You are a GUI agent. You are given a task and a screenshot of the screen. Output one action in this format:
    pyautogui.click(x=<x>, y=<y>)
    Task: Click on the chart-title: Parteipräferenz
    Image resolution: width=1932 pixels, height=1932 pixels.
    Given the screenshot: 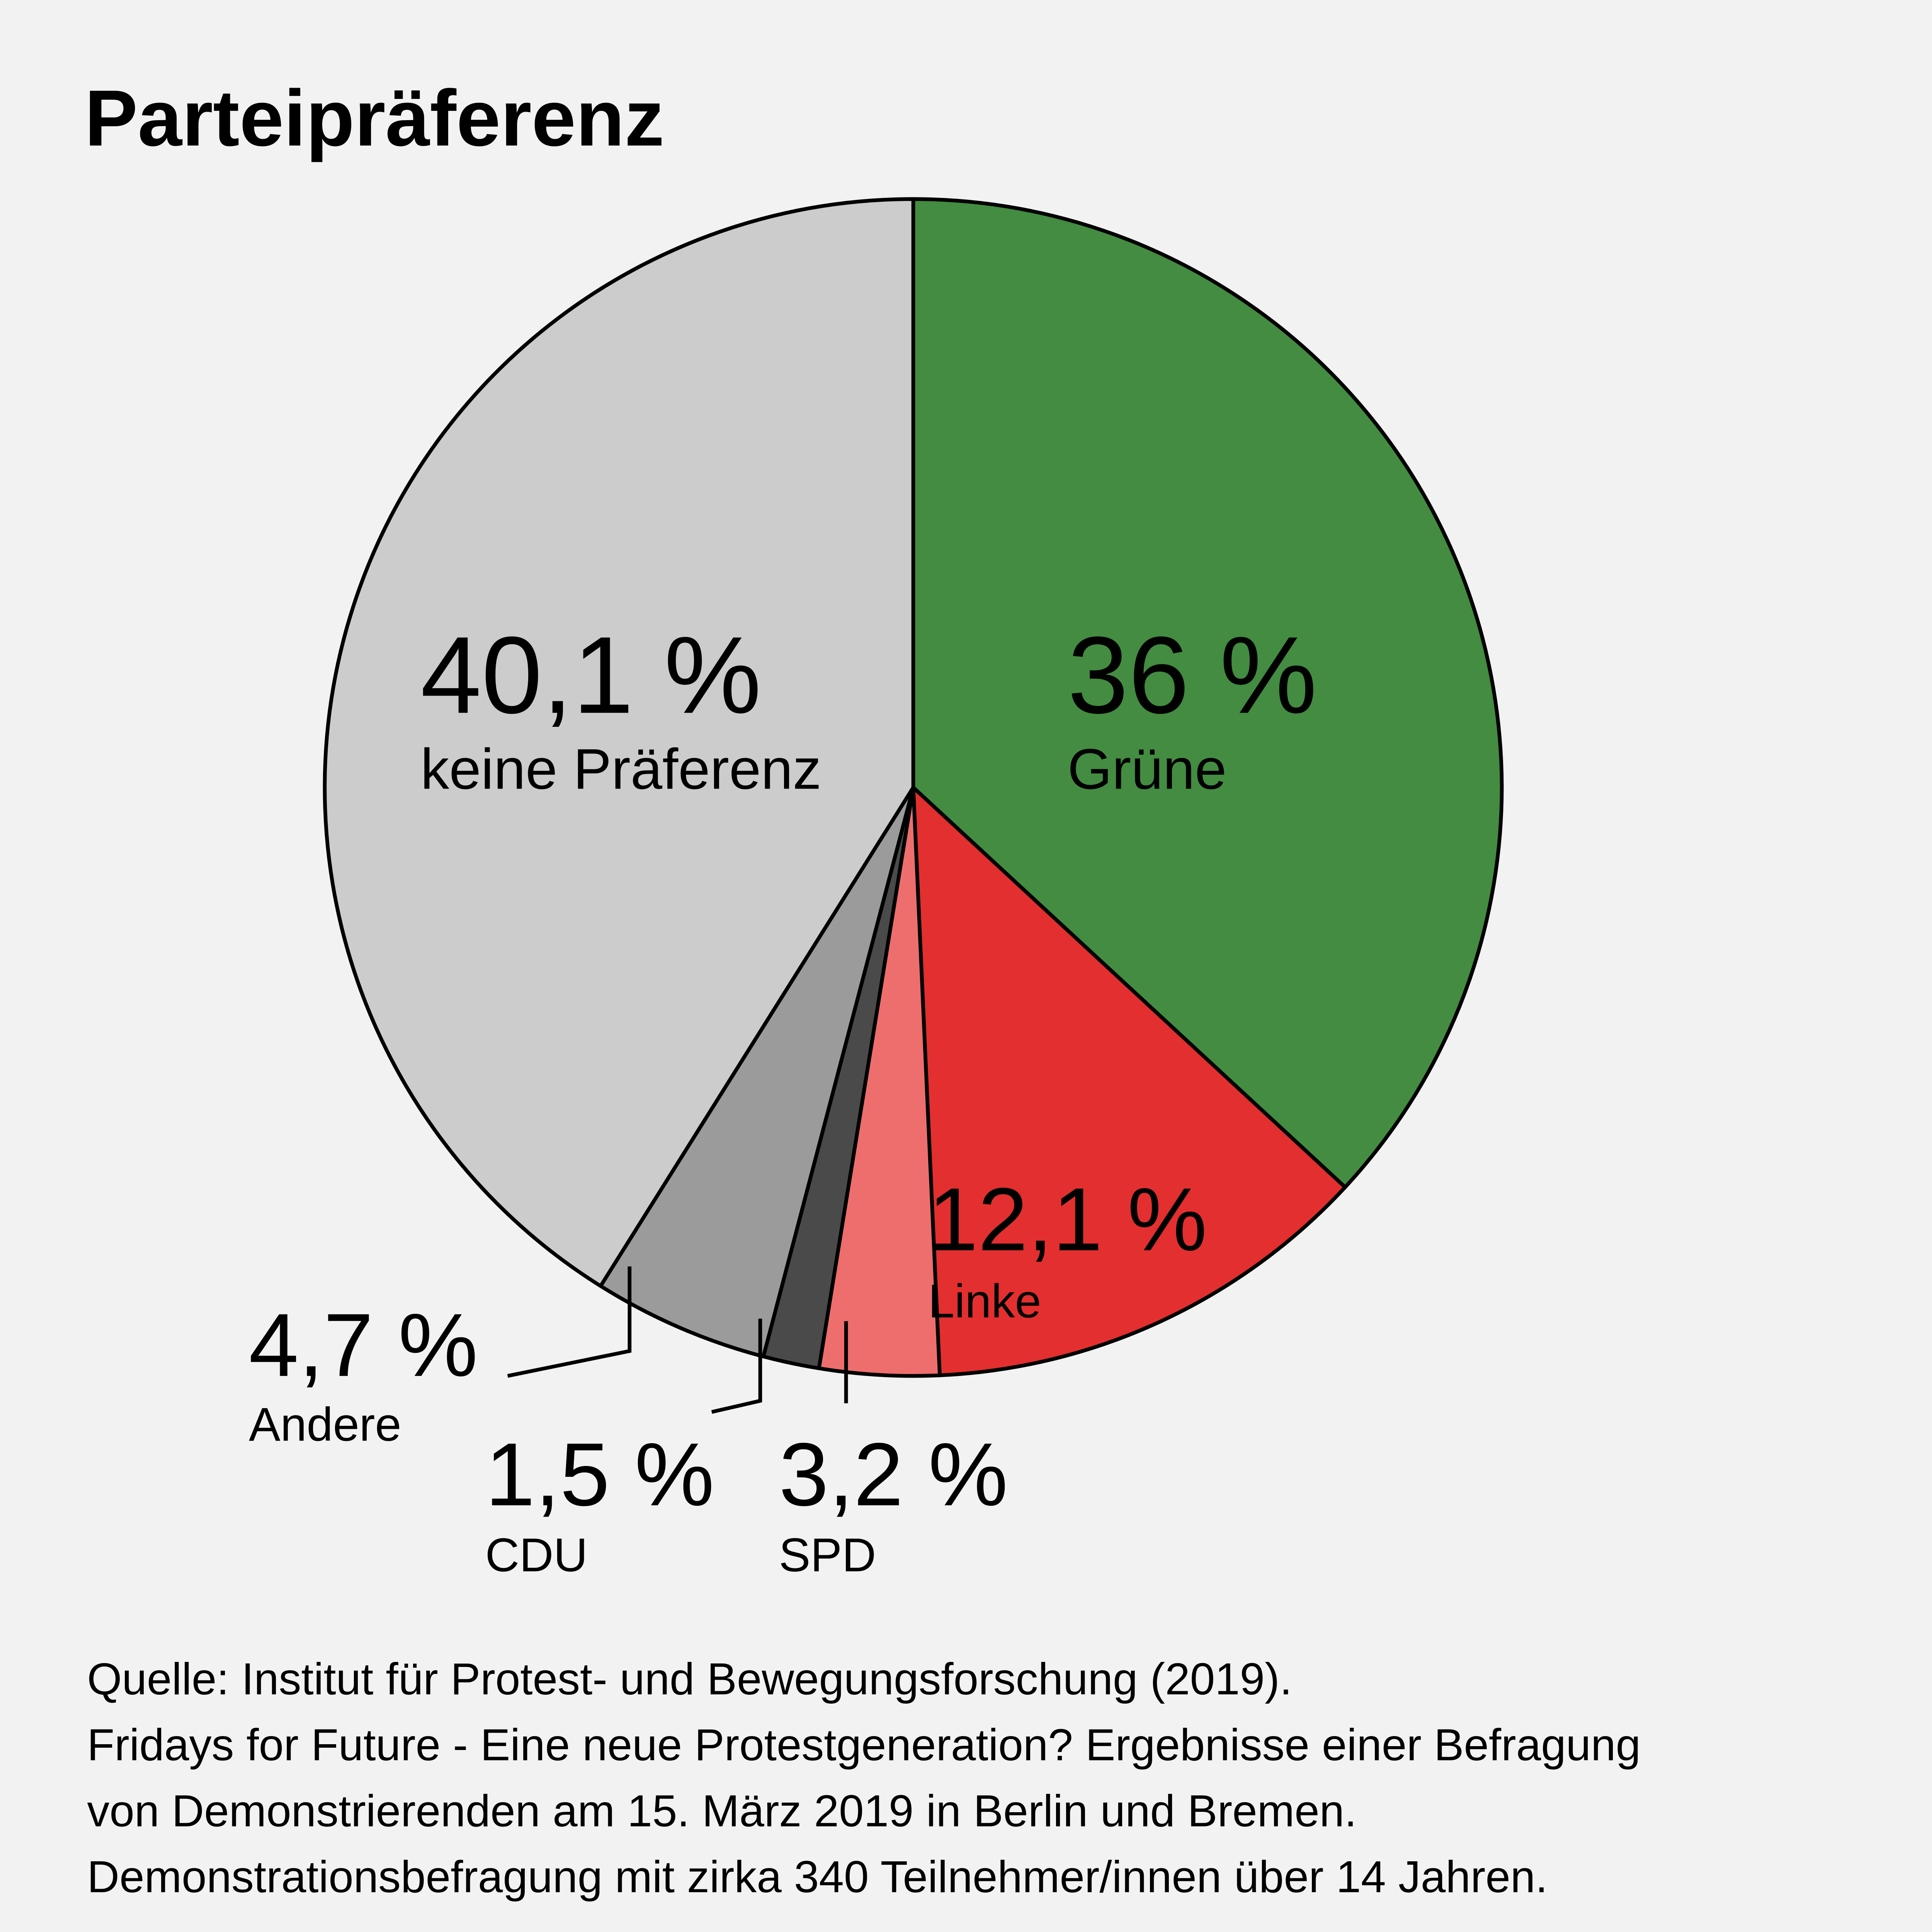 What is the action you would take?
    pyautogui.click(x=374, y=118)
    